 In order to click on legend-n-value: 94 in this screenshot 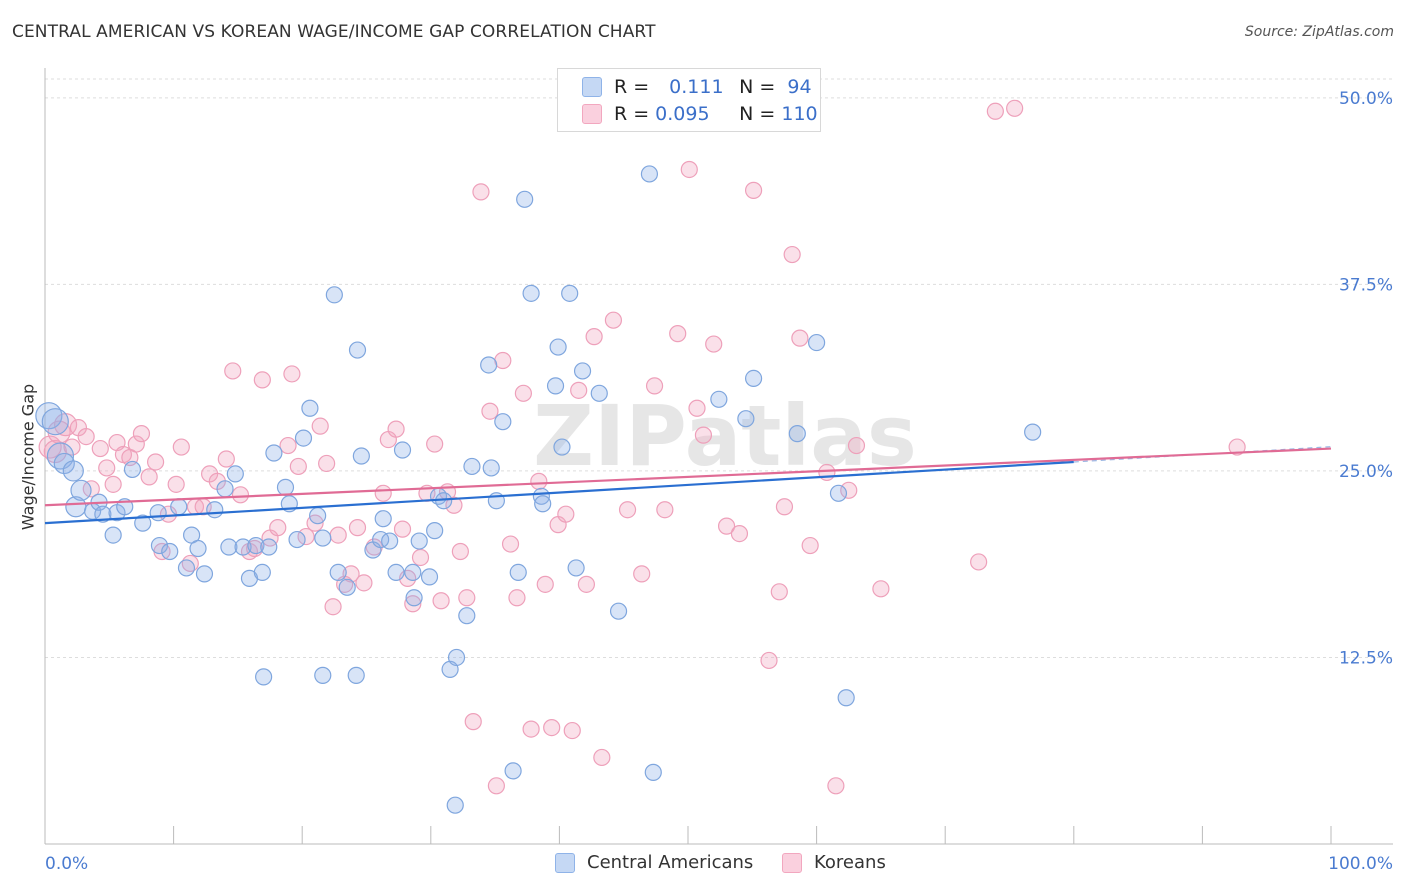, I will do `click(799, 87)`.